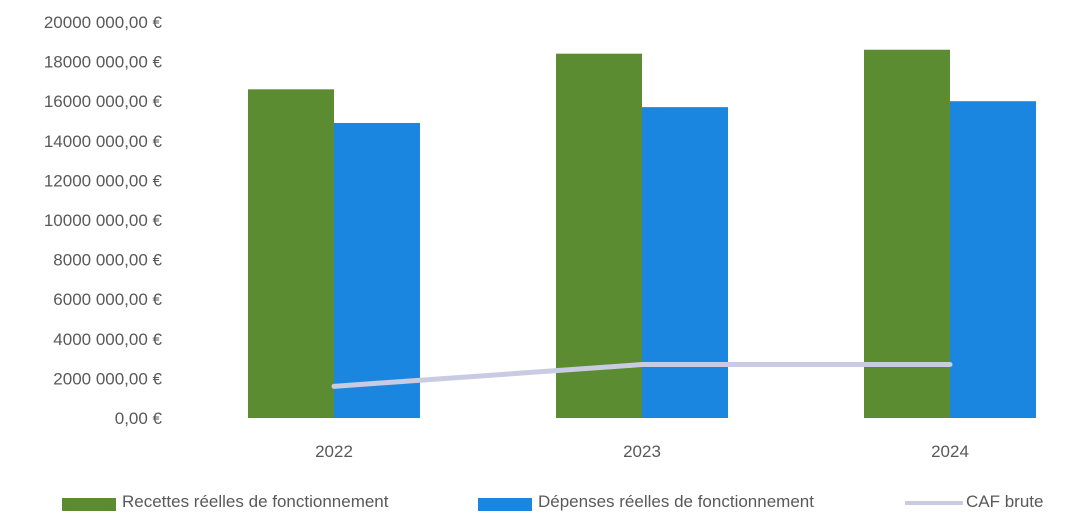 Image resolution: width=1065 pixels, height=518 pixels. Describe the element at coordinates (993, 259) in the screenshot. I see `bar-depenses-2024` at that location.